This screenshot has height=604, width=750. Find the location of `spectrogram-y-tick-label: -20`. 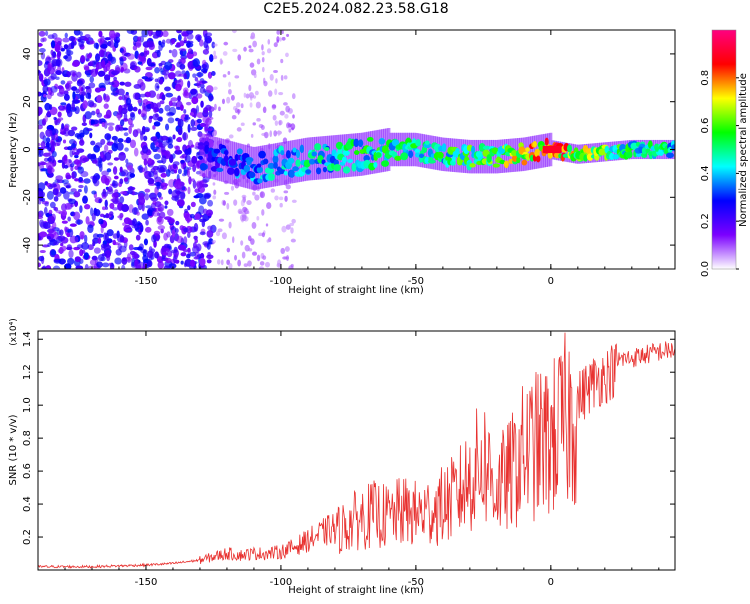

spectrogram-y-tick-label: -20 is located at coordinates (27, 197).